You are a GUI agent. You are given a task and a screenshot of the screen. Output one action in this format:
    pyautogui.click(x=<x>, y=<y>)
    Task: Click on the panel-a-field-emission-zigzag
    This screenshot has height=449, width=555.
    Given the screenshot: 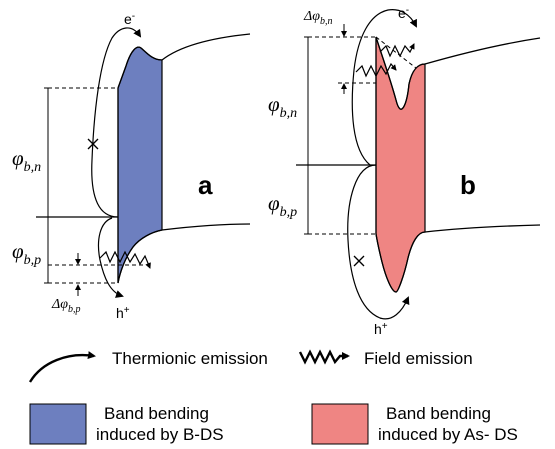 What is the action you would take?
    pyautogui.click(x=125, y=259)
    